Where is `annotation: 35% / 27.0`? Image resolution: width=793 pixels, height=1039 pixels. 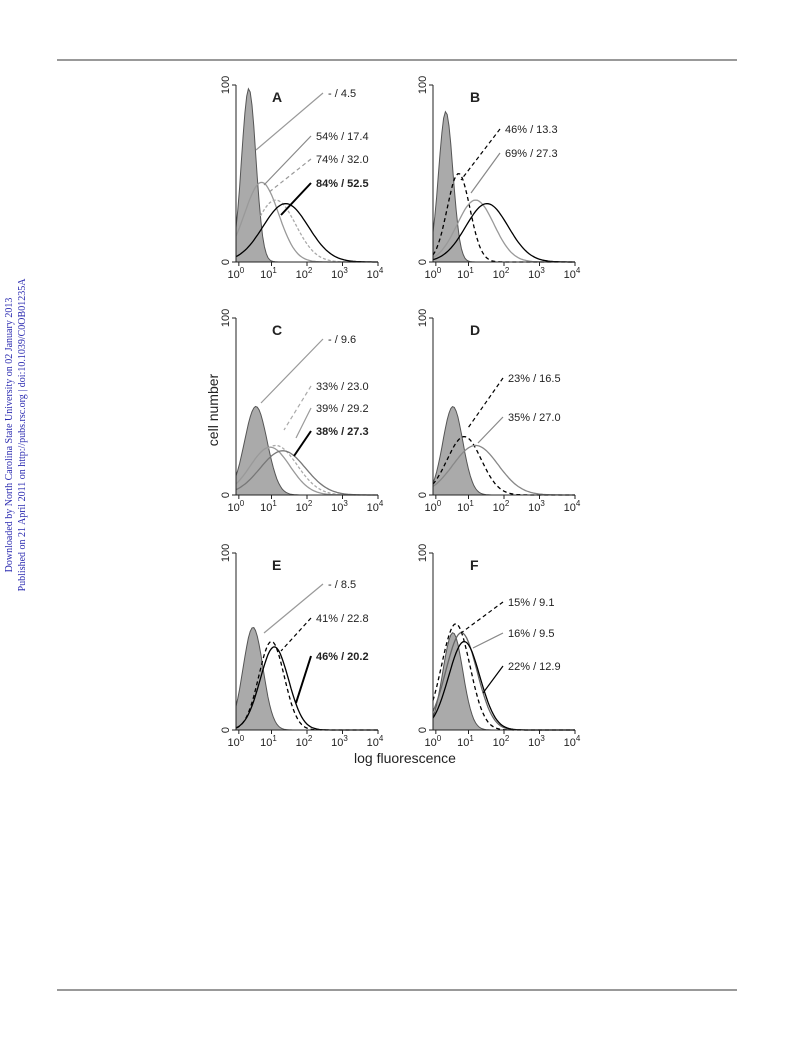 annotation: 35% / 27.0 is located at coordinates (534, 418).